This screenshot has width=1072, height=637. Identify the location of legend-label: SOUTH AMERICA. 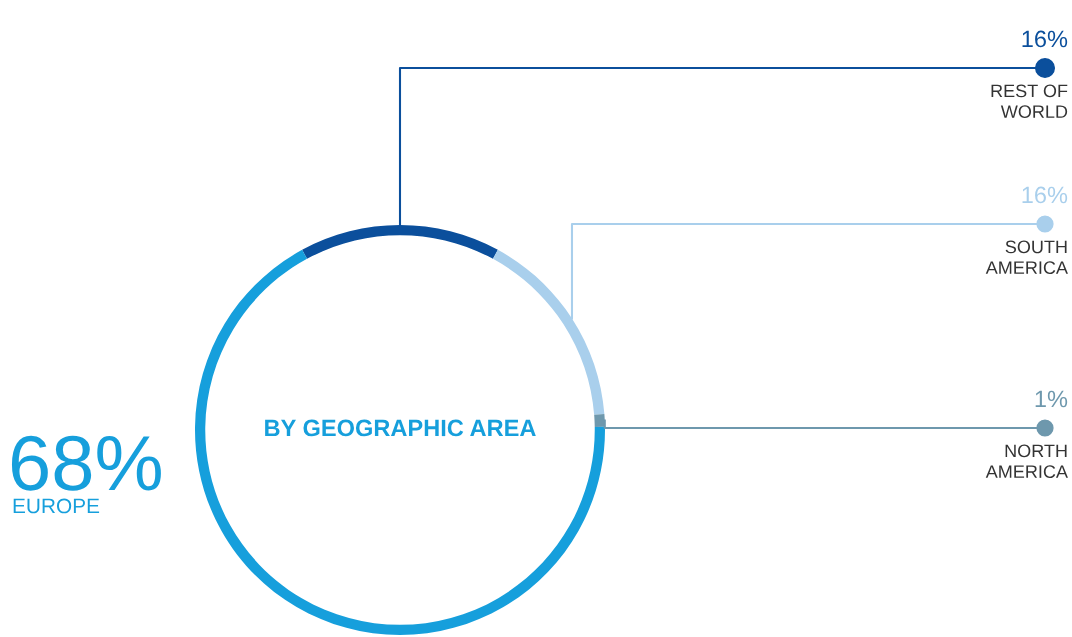
(1026, 257).